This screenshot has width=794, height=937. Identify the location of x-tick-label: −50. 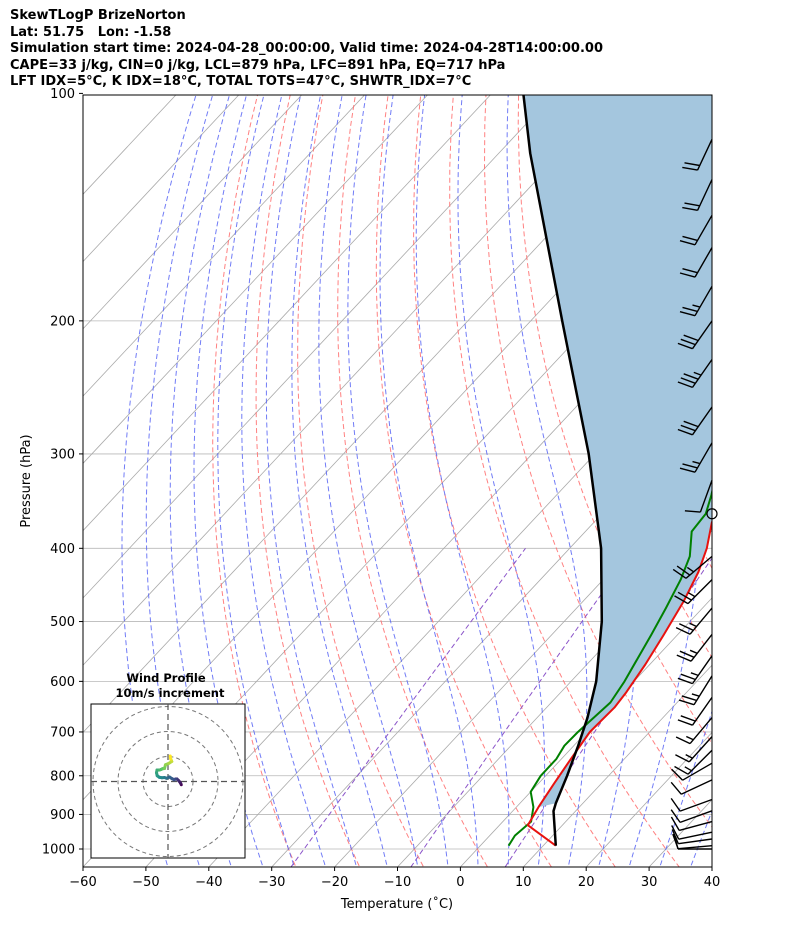
(145, 882).